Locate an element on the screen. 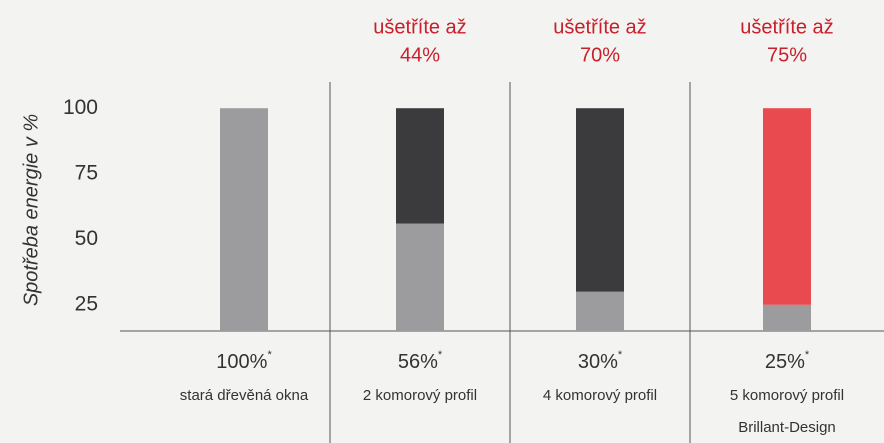 Image resolution: width=884 pixels, height=443 pixels. y-tick-label: 100 is located at coordinates (80, 107).